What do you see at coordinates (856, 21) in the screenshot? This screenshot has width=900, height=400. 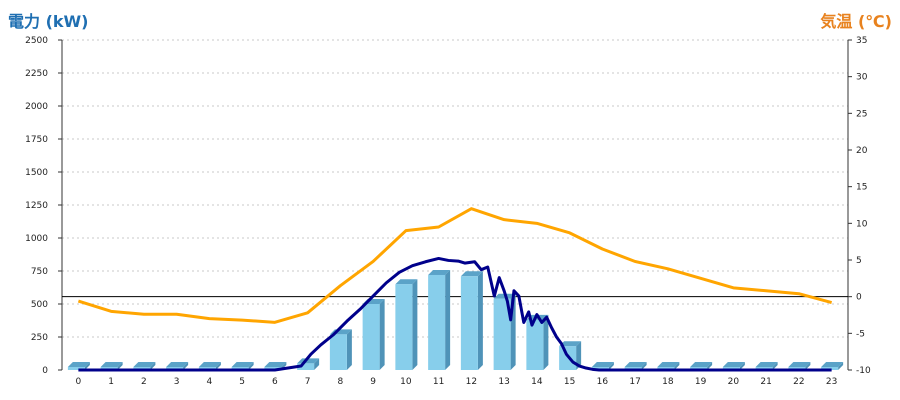 I see `right-axis-title: 気温 (℃)` at bounding box center [856, 21].